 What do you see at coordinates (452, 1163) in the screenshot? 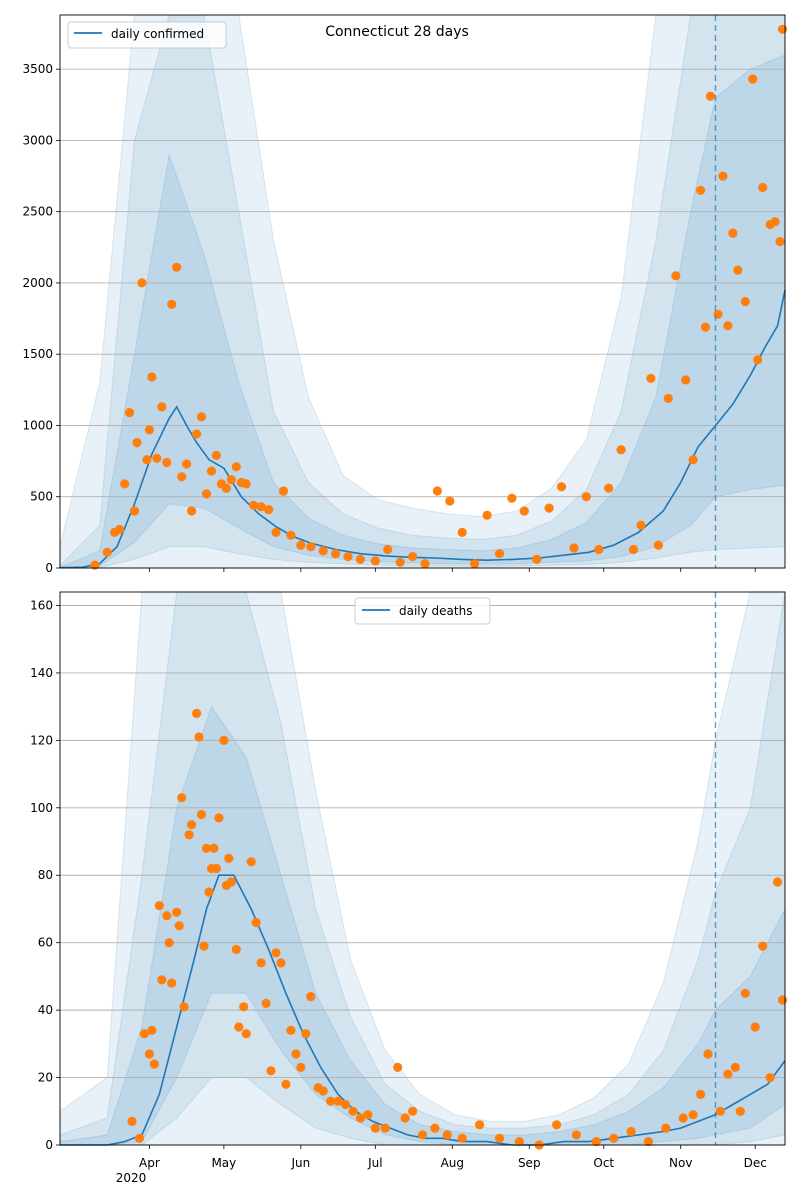
I see `x-tick-label: Aug` at bounding box center [452, 1163].